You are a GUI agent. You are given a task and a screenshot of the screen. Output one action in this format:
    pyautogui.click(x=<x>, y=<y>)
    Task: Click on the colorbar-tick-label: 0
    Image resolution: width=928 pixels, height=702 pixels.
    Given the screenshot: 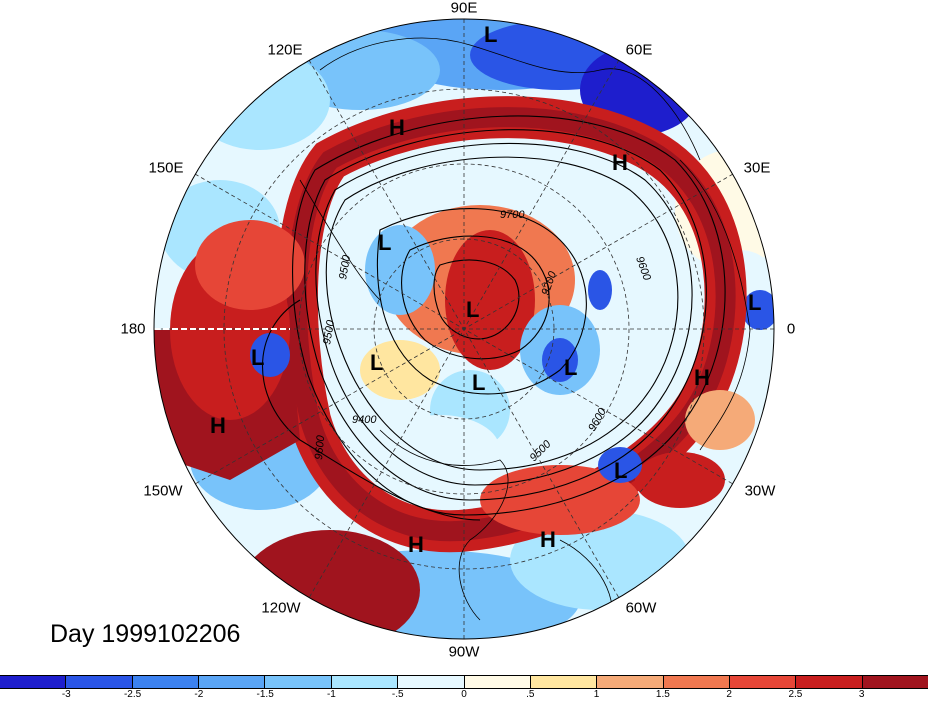 What is the action you would take?
    pyautogui.click(x=464, y=694)
    